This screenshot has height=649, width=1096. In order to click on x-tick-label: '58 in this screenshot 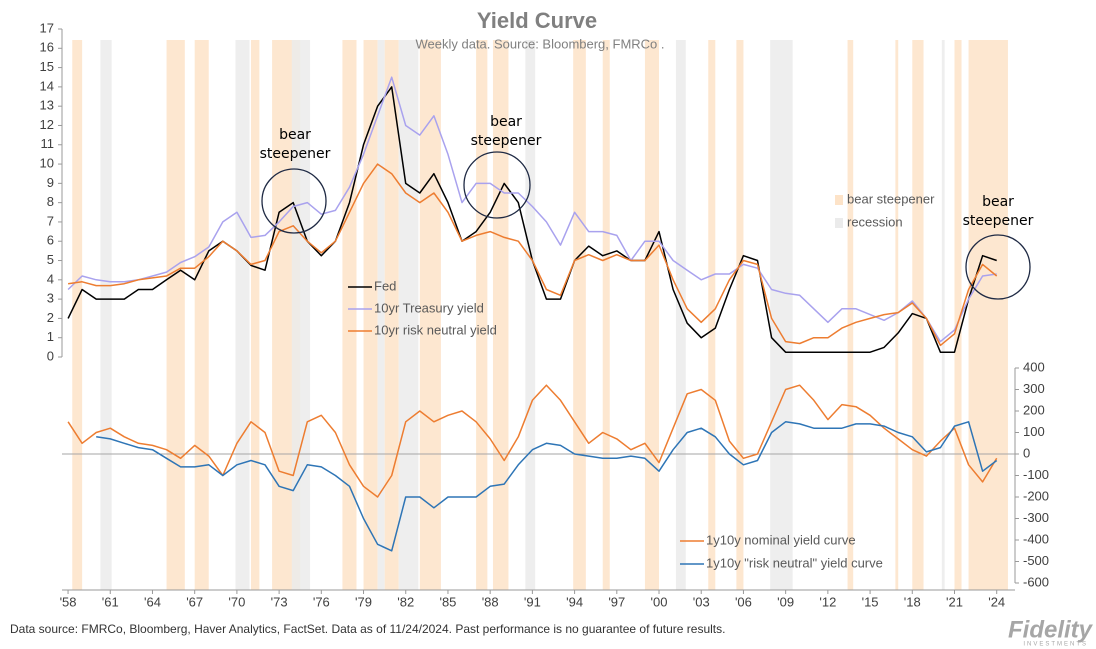, I will do `click(68, 601)`.